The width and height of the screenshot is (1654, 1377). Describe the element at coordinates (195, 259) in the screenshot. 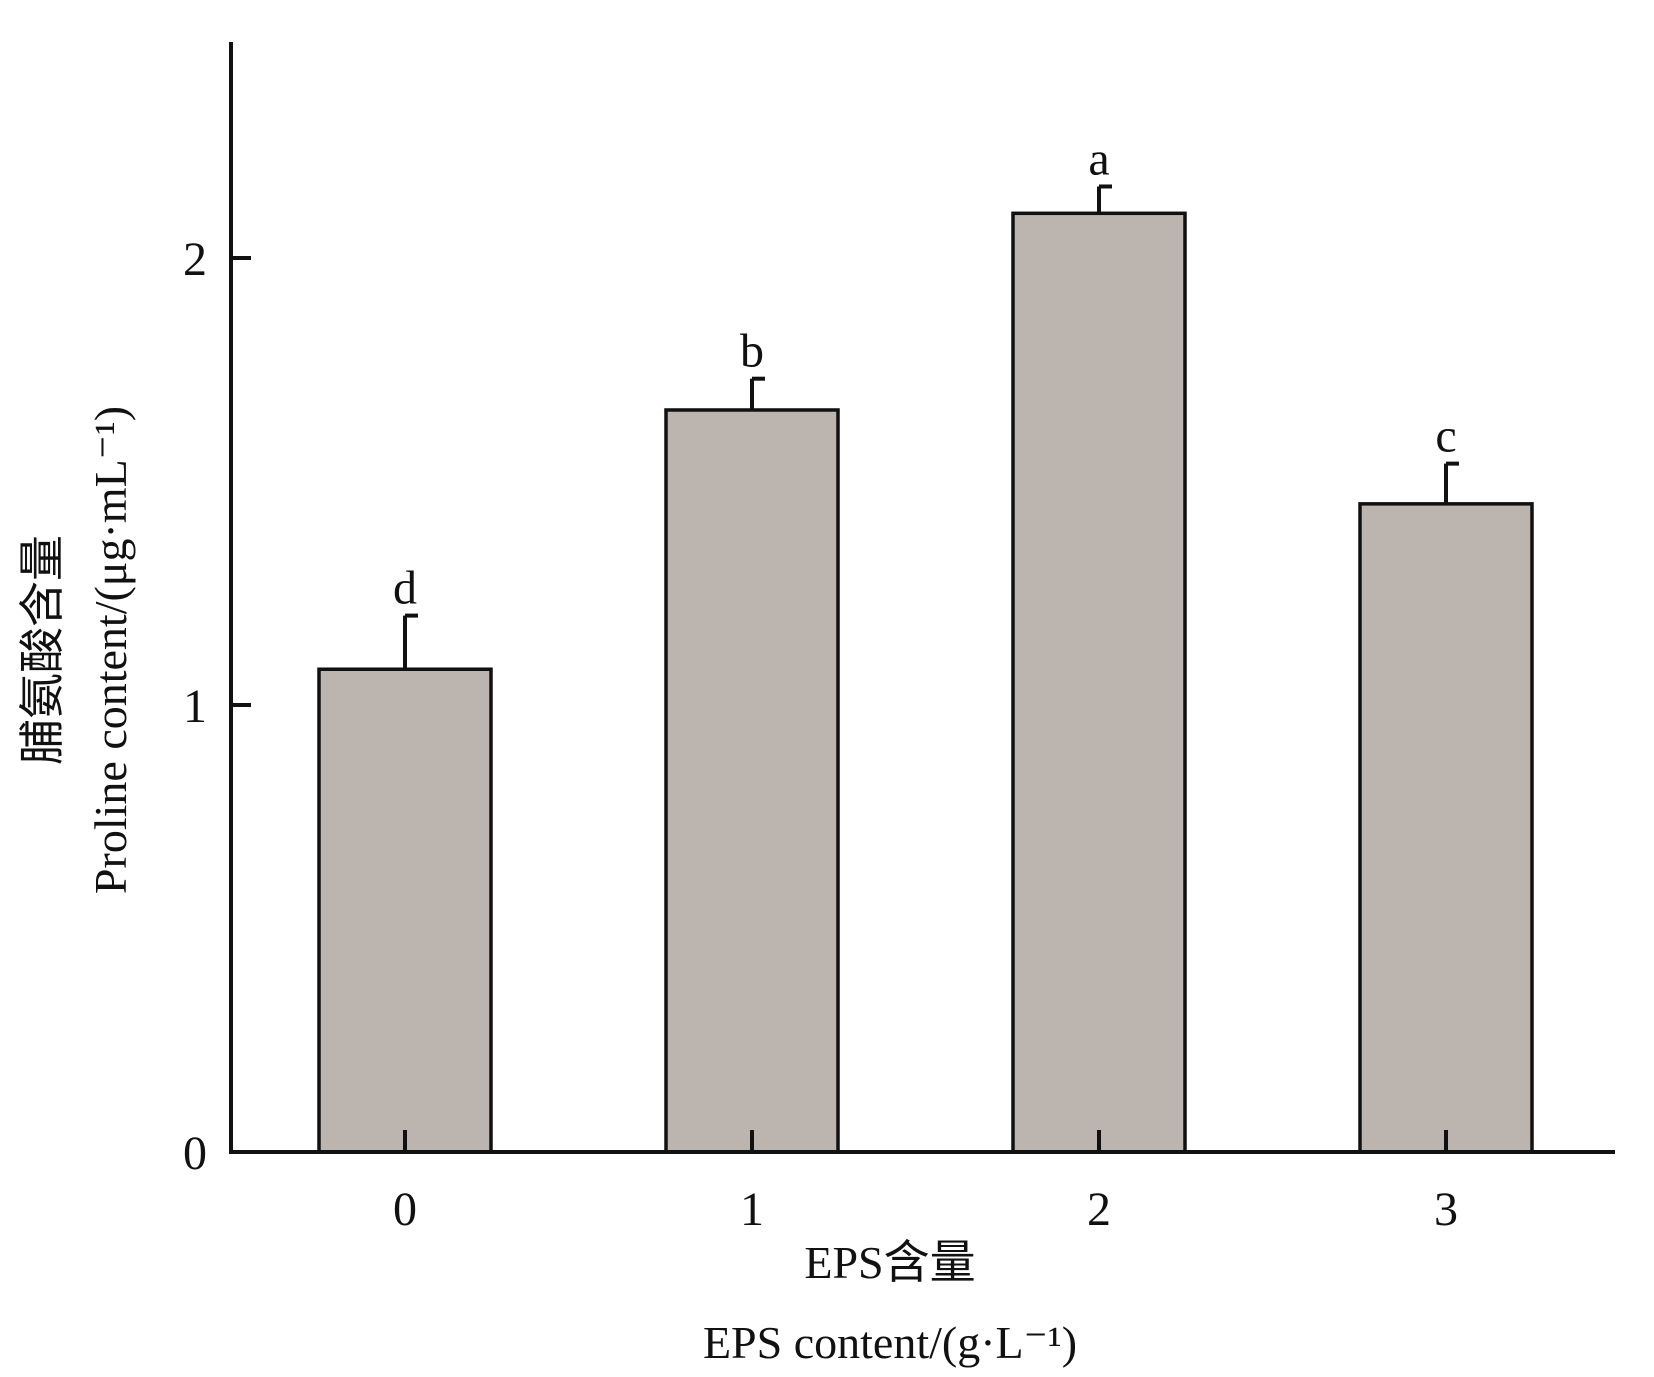

I see `y-tick-label-2: 2` at that location.